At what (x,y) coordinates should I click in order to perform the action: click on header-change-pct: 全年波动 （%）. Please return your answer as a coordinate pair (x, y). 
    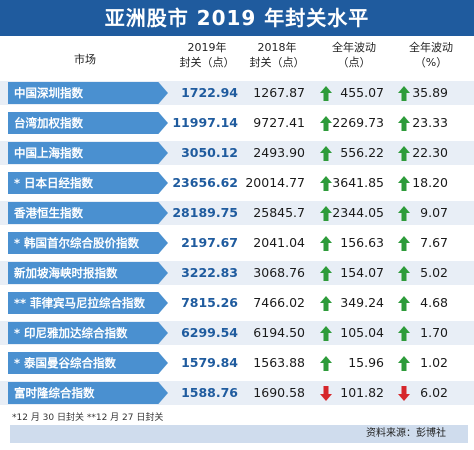
    Looking at the image, I should click on (431, 60).